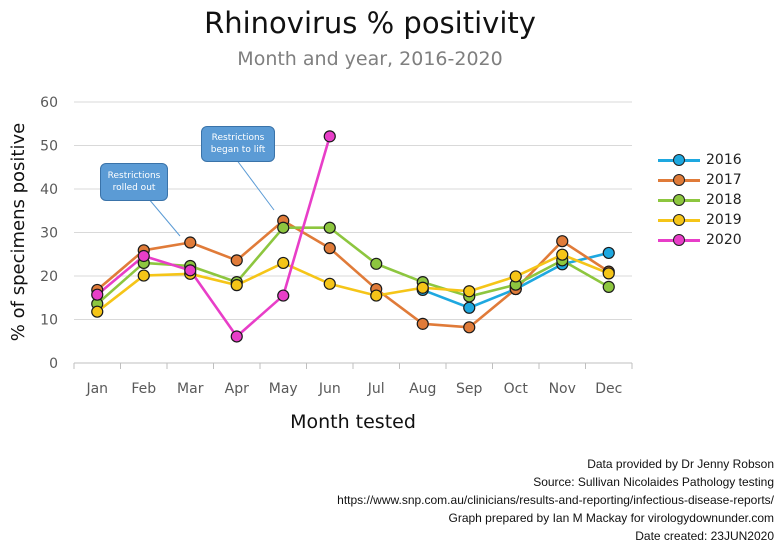  Describe the element at coordinates (562, 389) in the screenshot. I see `x-tick-label: Nov` at that location.